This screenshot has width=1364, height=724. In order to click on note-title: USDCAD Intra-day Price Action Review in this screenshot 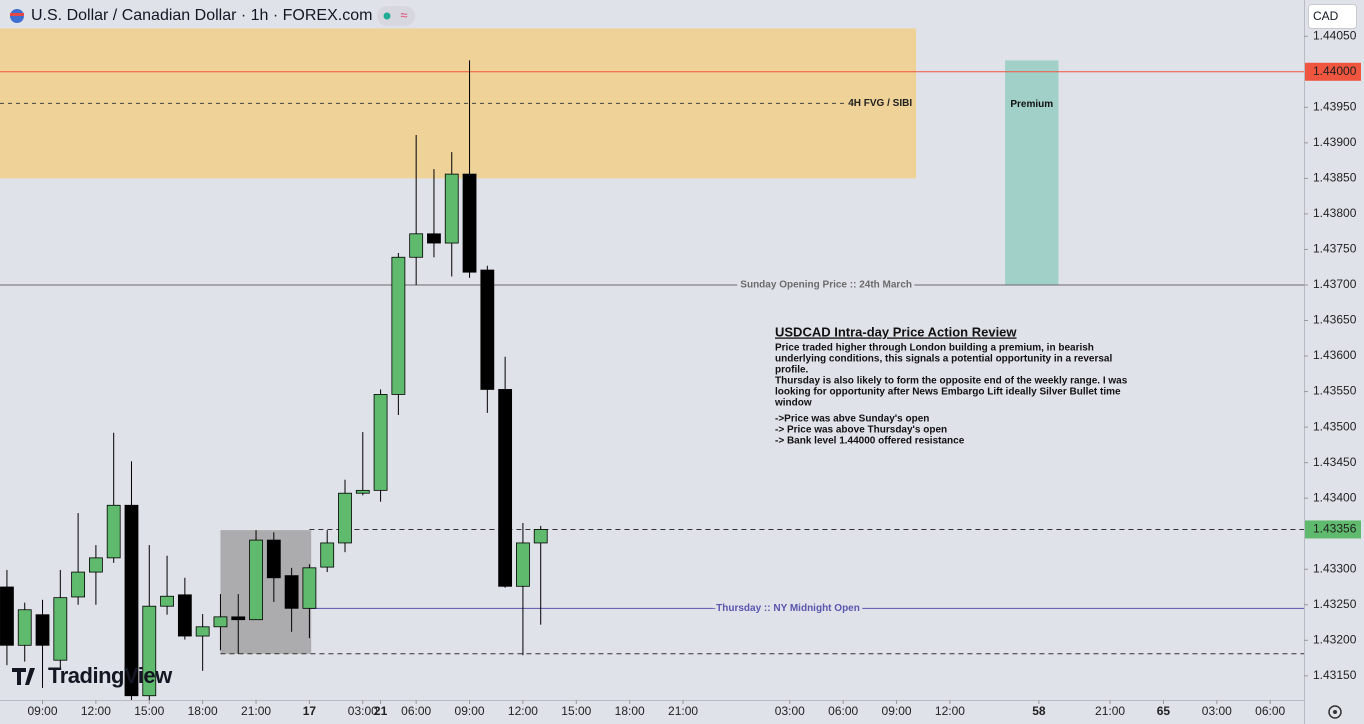, I will do `click(896, 331)`.